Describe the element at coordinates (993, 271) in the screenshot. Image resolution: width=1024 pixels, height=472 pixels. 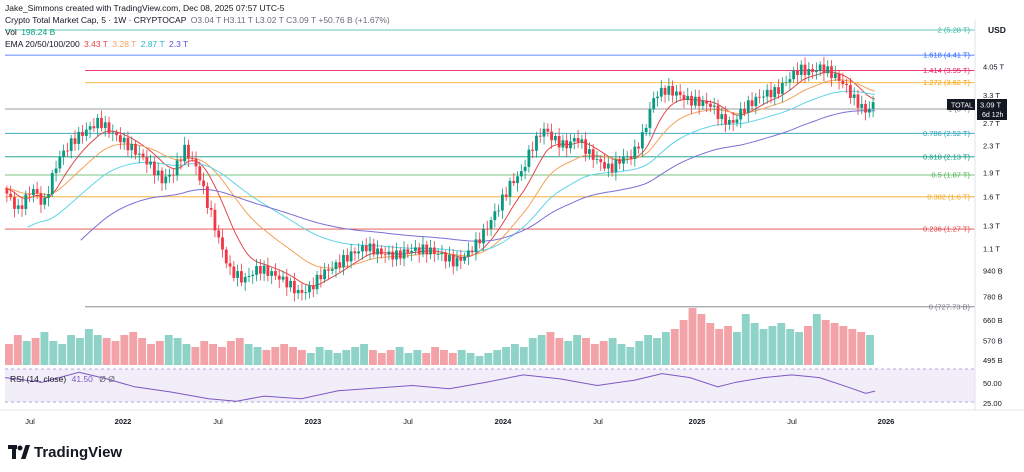
I see `price-axis-tick: 940 B` at that location.